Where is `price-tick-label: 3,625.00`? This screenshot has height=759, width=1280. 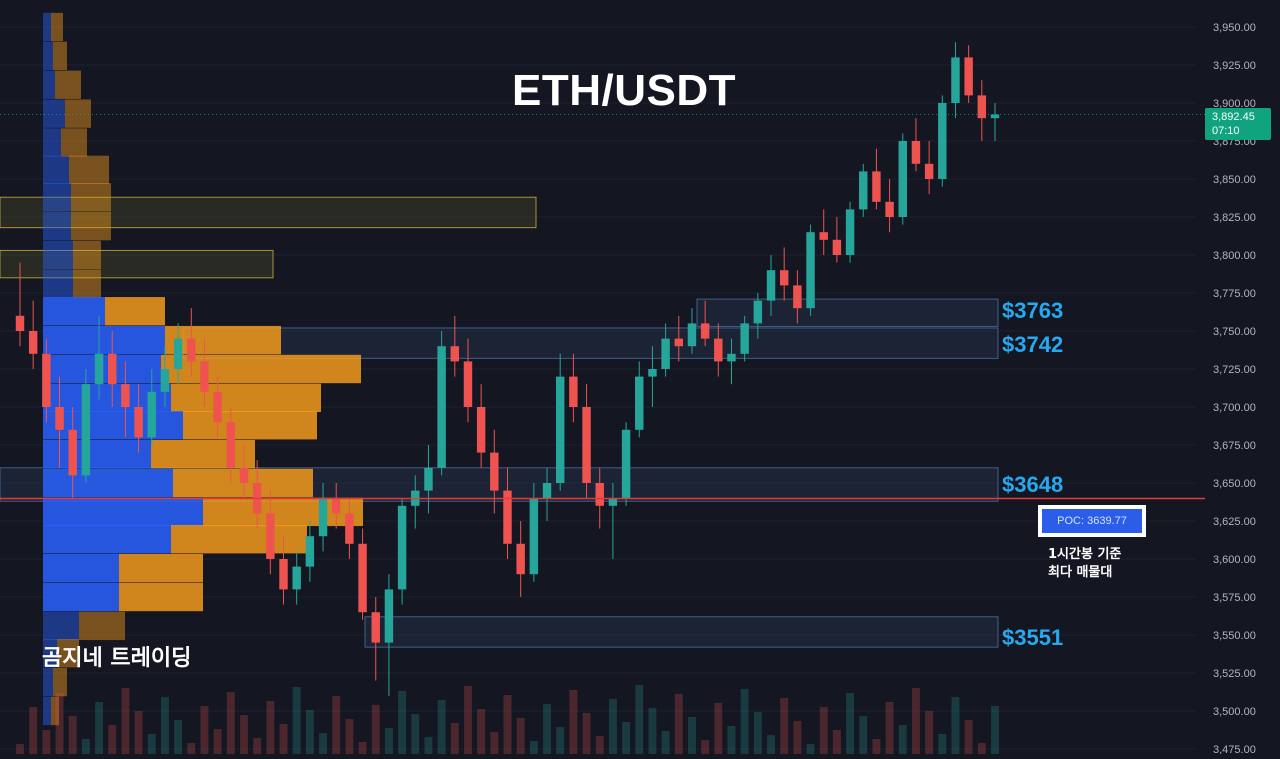 price-tick-label: 3,625.00 is located at coordinates (1234, 522).